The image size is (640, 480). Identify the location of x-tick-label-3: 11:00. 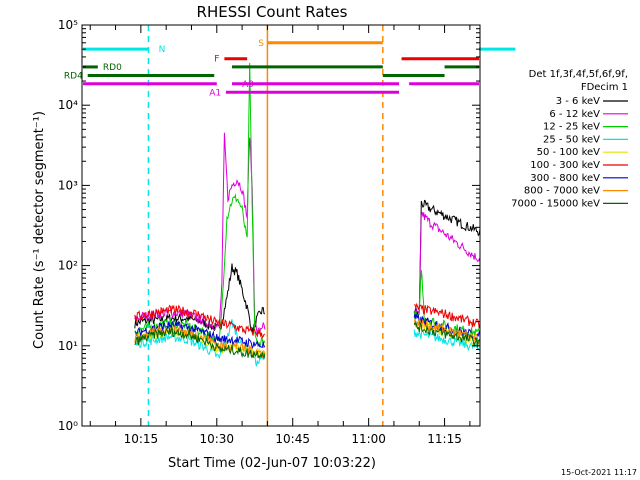
(368, 439).